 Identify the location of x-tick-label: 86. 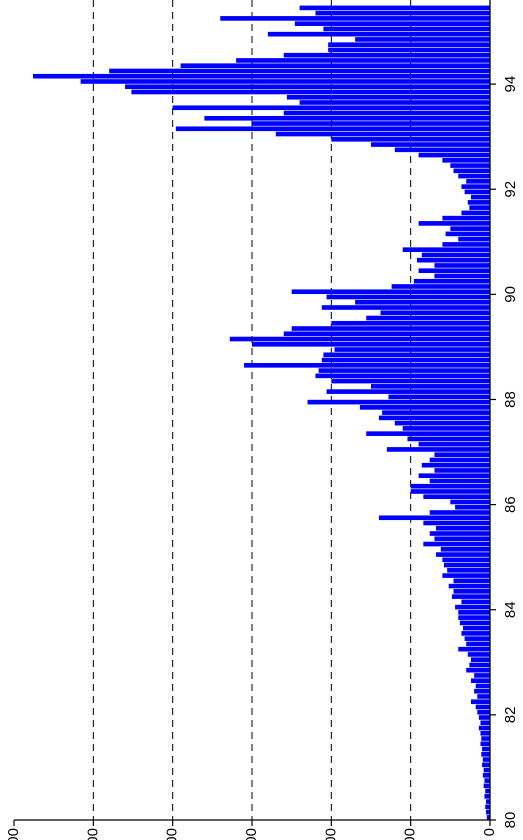
(510, 504).